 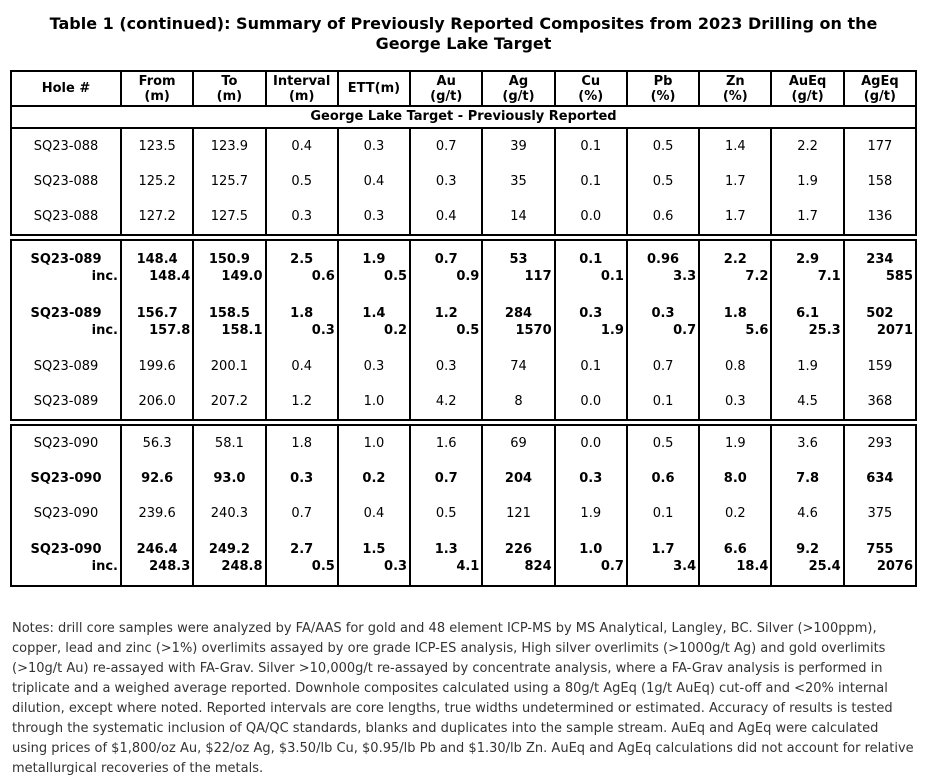 I want to click on table-cell: 156.7 157.8, so click(x=156, y=322).